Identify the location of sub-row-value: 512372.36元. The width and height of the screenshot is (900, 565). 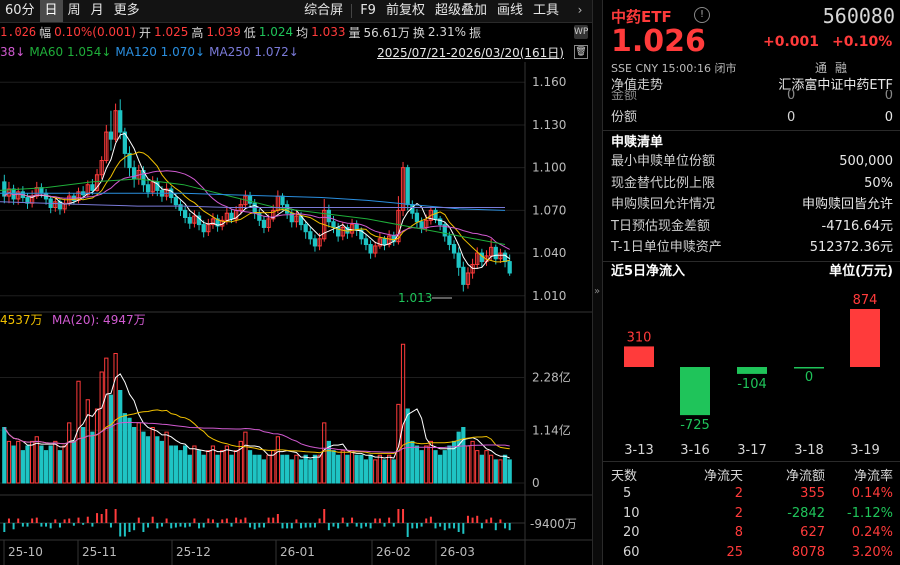
(851, 247).